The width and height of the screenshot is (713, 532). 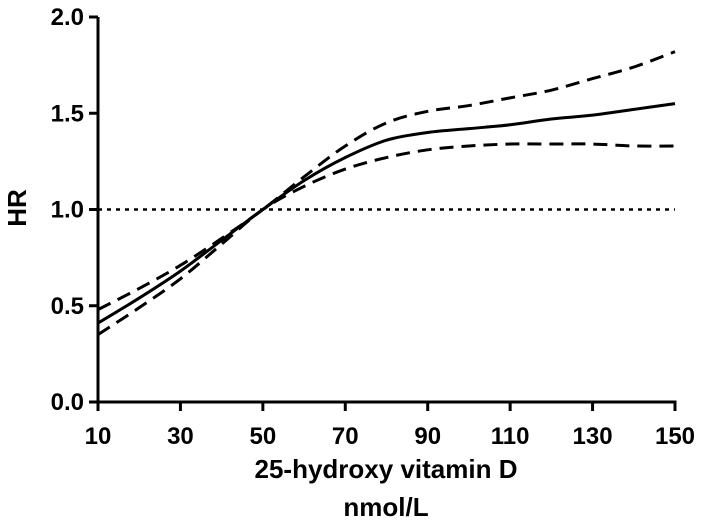 I want to click on x-tick-label: 70, so click(x=345, y=436).